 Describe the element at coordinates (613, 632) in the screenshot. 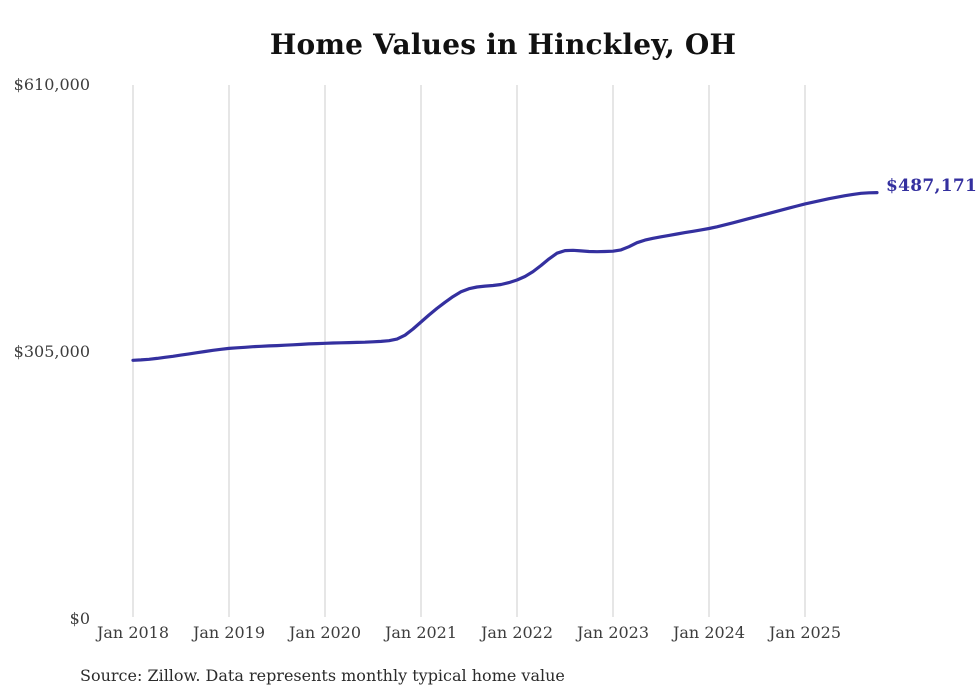

I see `x-tick-label: Jan 2023` at that location.